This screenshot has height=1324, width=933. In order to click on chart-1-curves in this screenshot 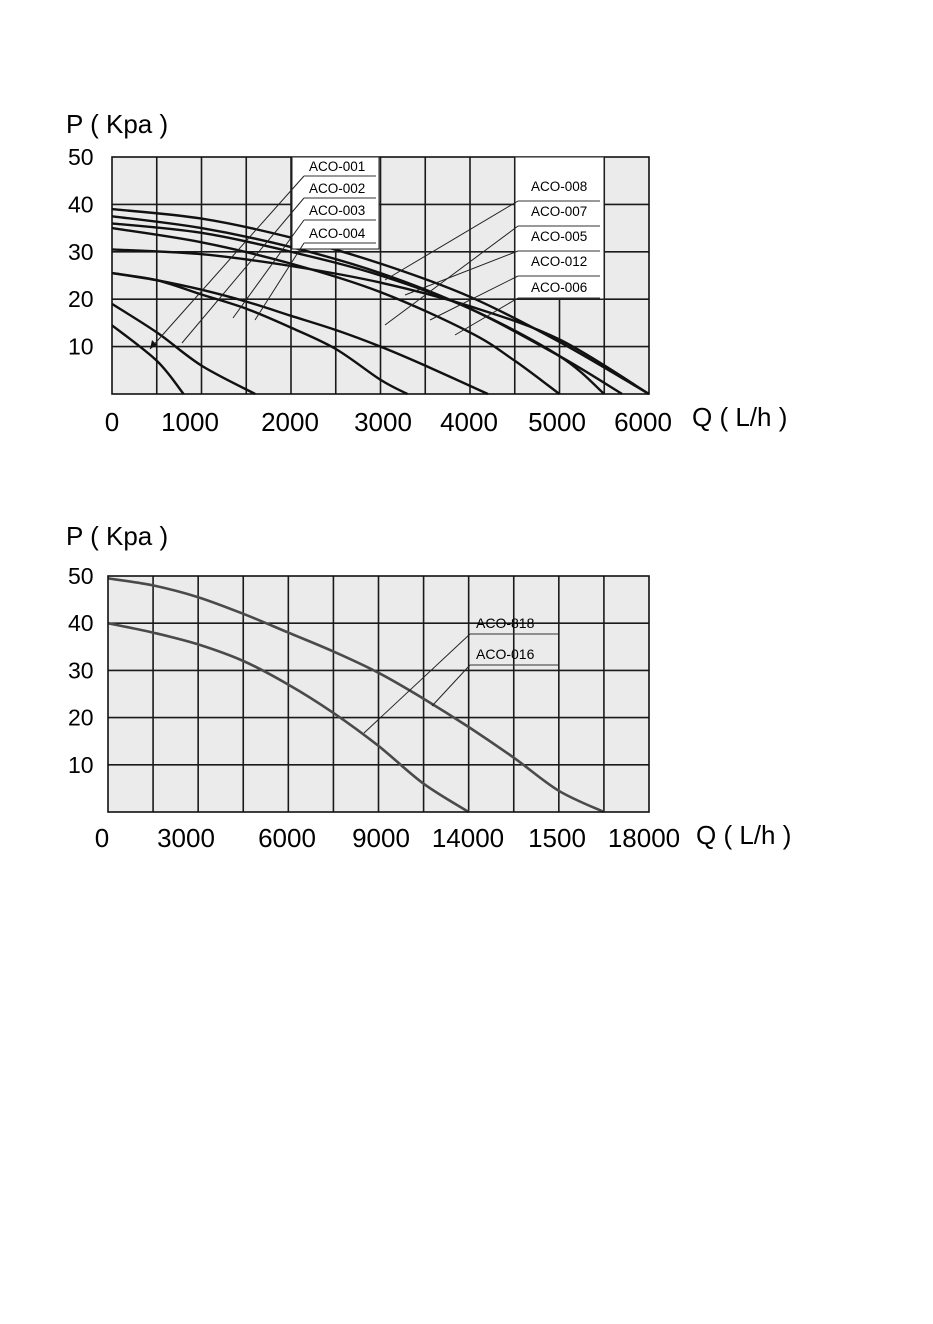, I will do `click(380, 301)`.